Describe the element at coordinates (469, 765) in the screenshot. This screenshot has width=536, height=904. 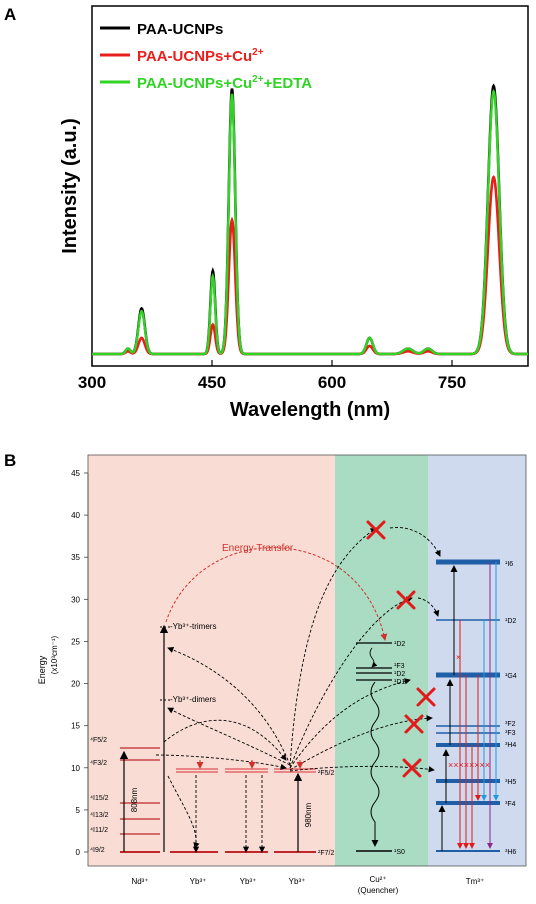
I see `tm-quench-xs: ××××××××` at that location.